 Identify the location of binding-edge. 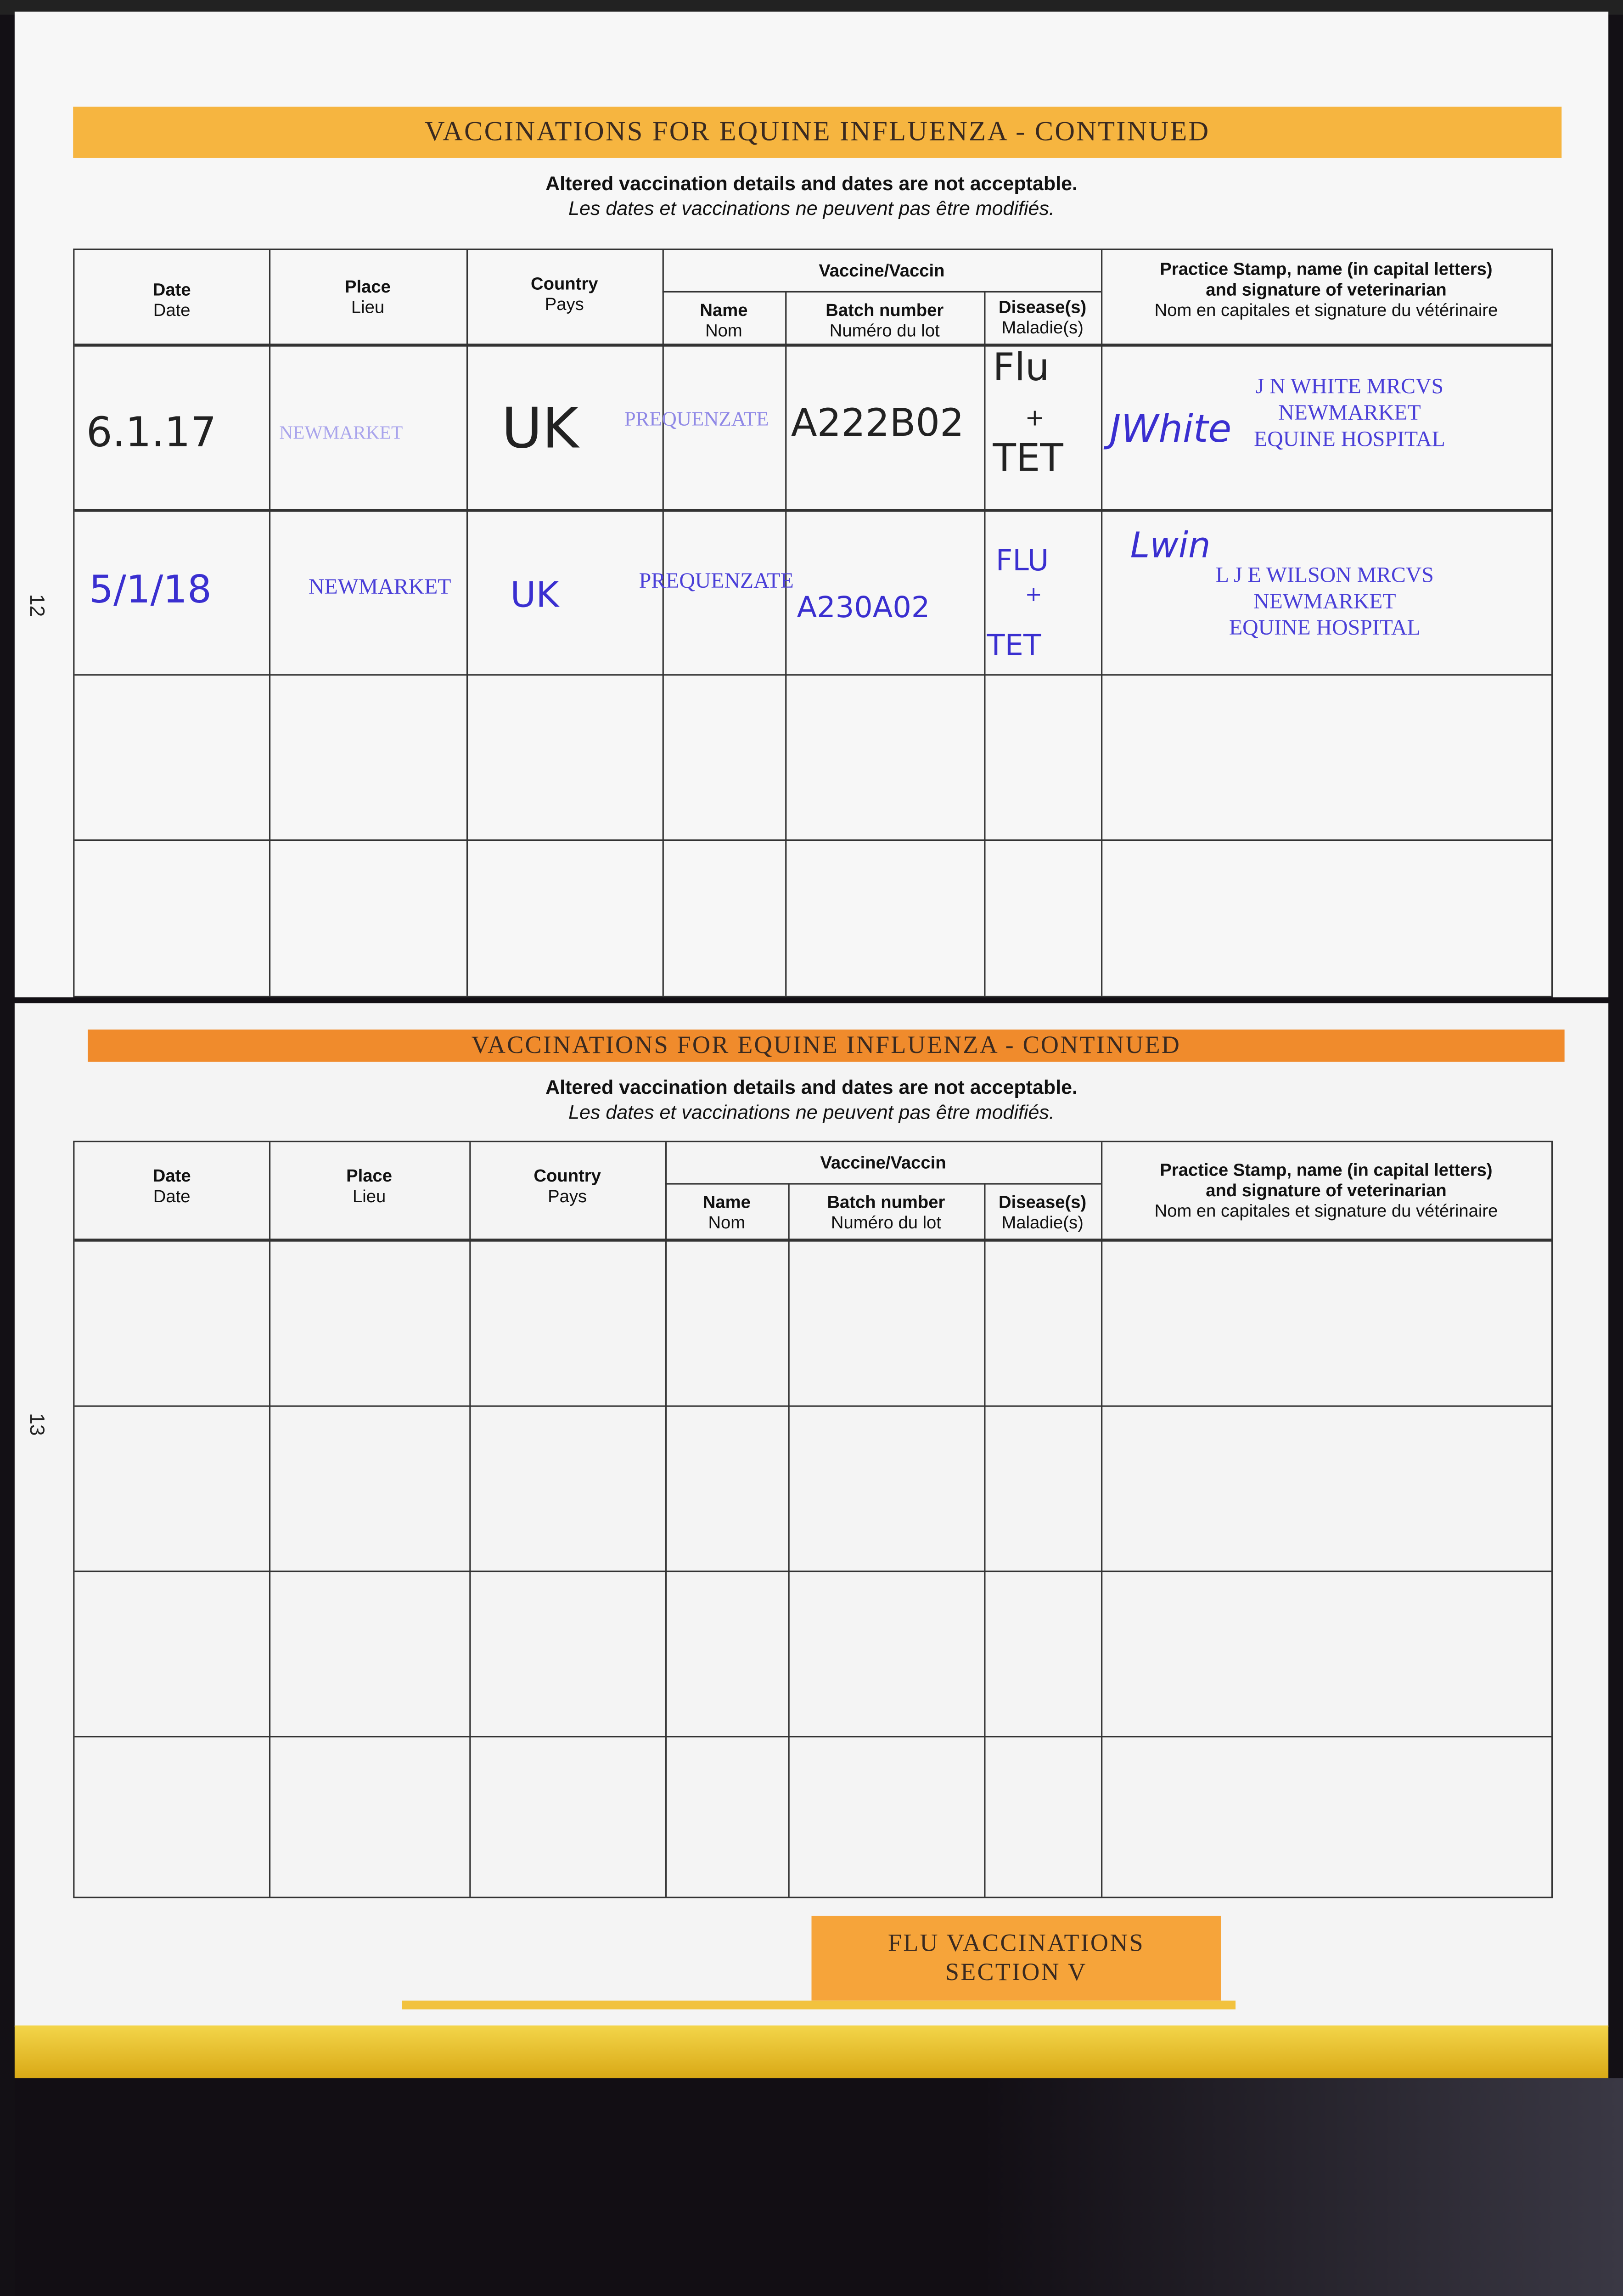
(811, 2051).